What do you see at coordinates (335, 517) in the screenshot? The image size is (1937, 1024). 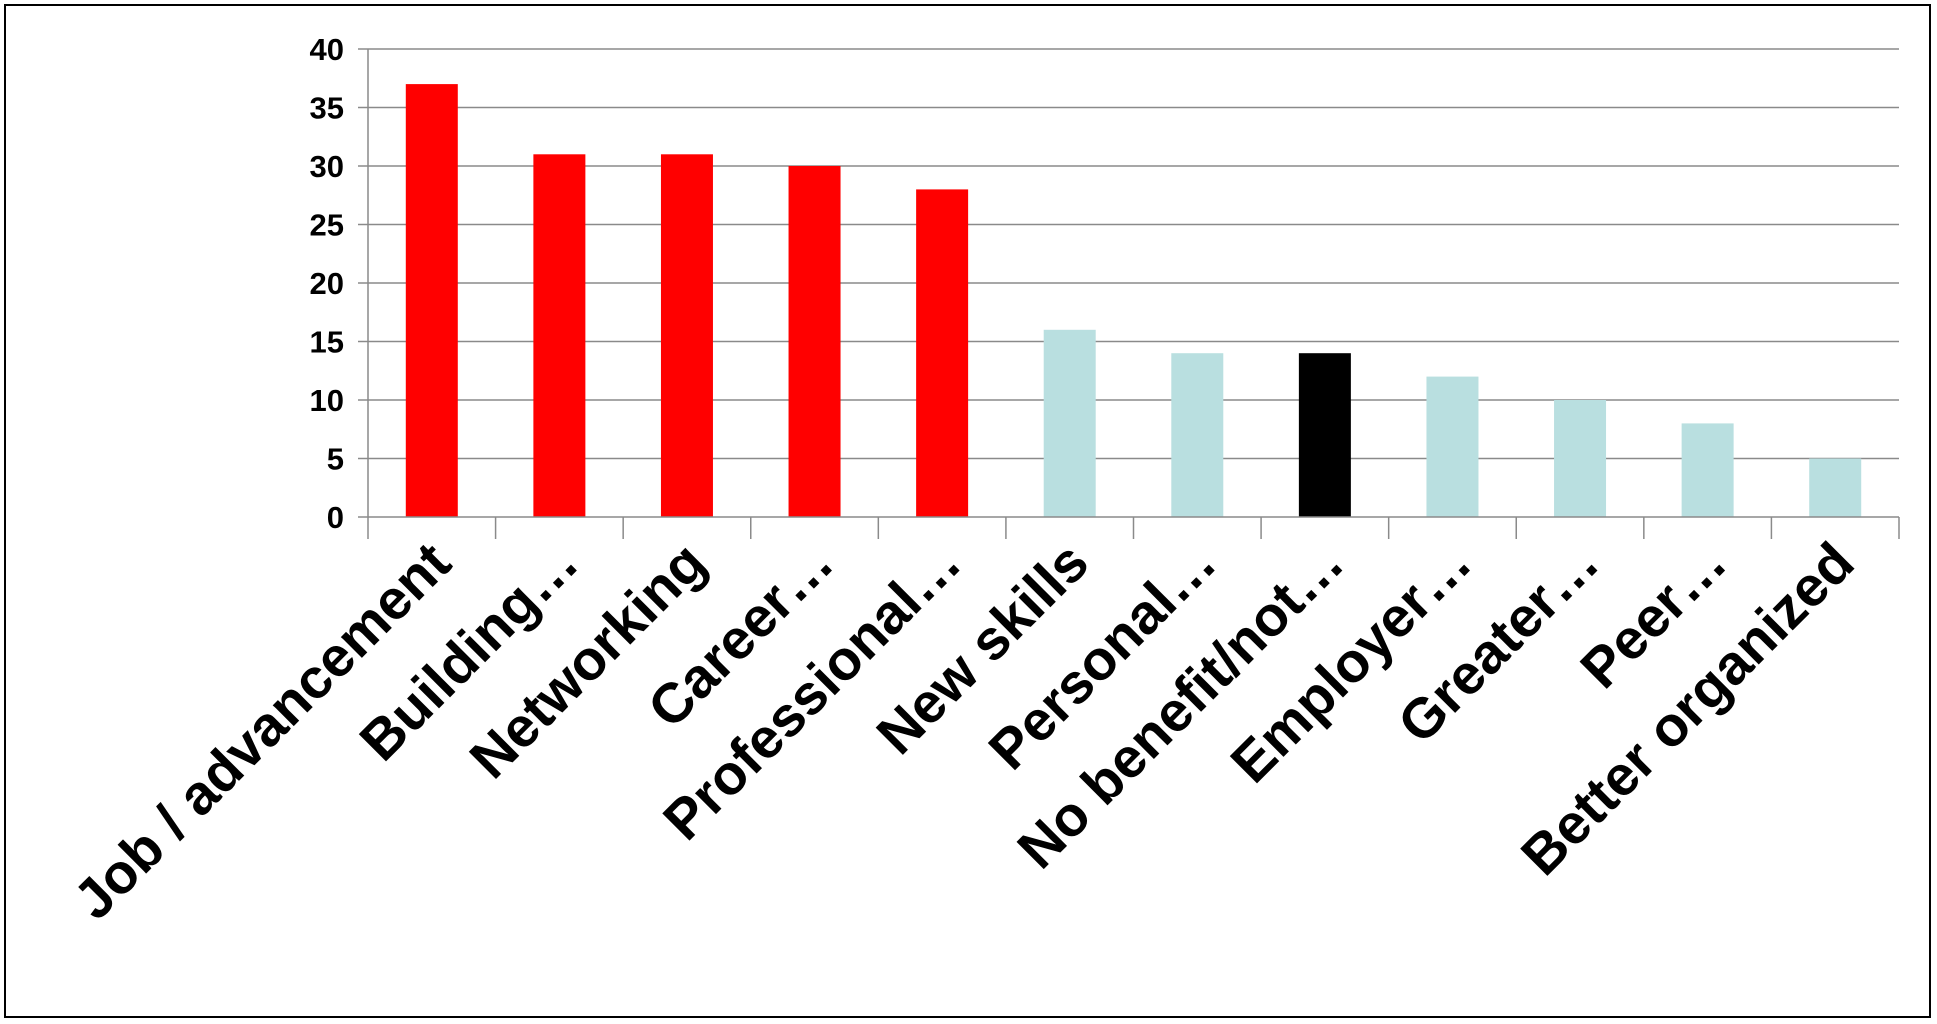 I see `y-tick-label: 0` at bounding box center [335, 517].